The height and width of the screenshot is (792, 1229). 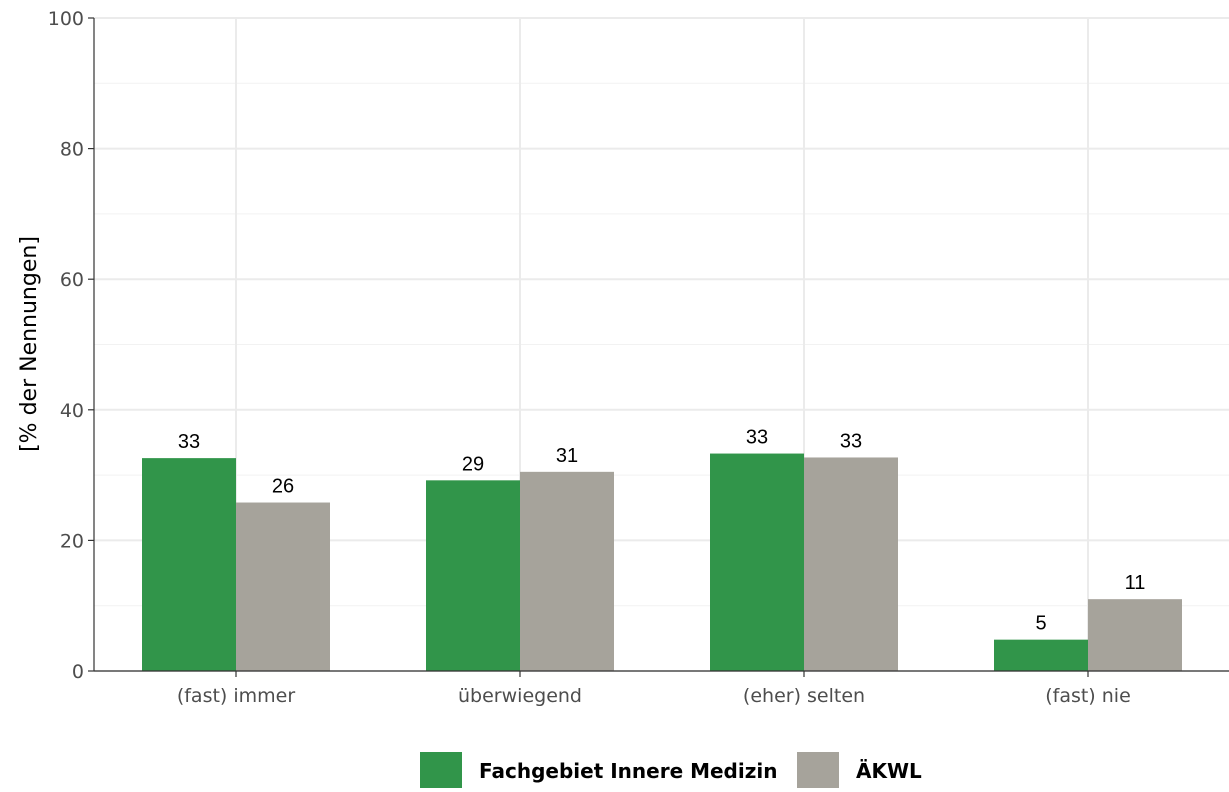 I want to click on y-tick-label: 100, so click(x=66, y=19).